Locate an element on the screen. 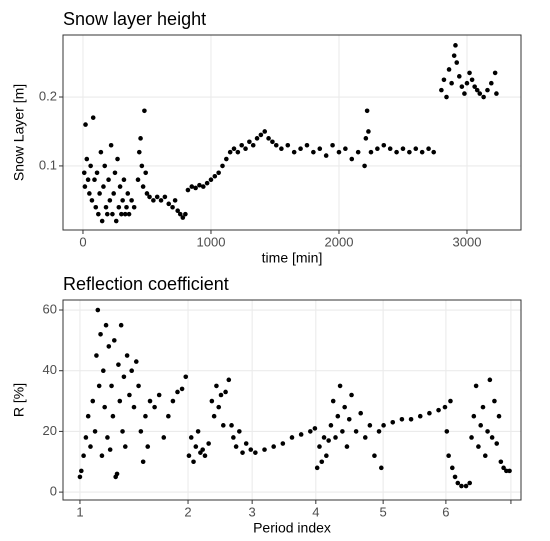 Image resolution: width=550 pixels, height=541 pixels. x-tick-label: 2000 is located at coordinates (339, 241).